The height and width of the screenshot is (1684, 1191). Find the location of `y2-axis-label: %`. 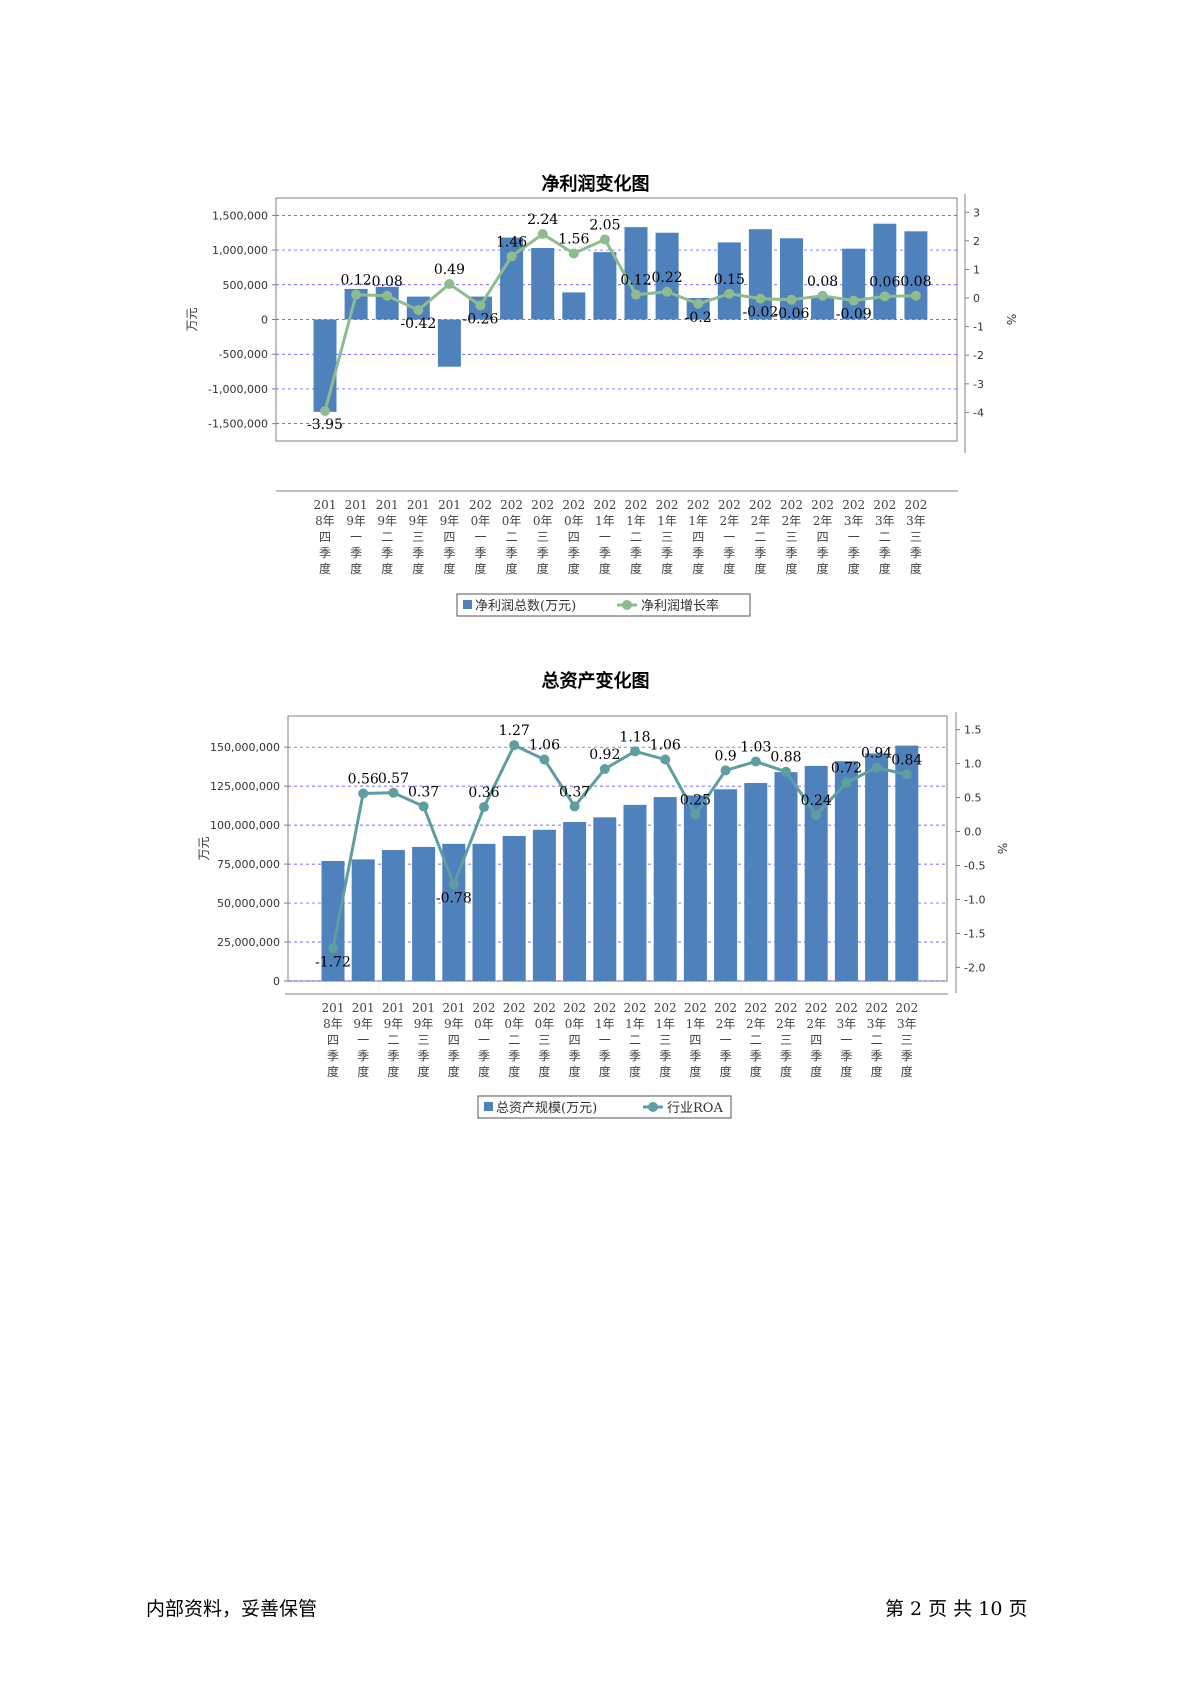

y2-axis-label: % is located at coordinates (1002, 848).